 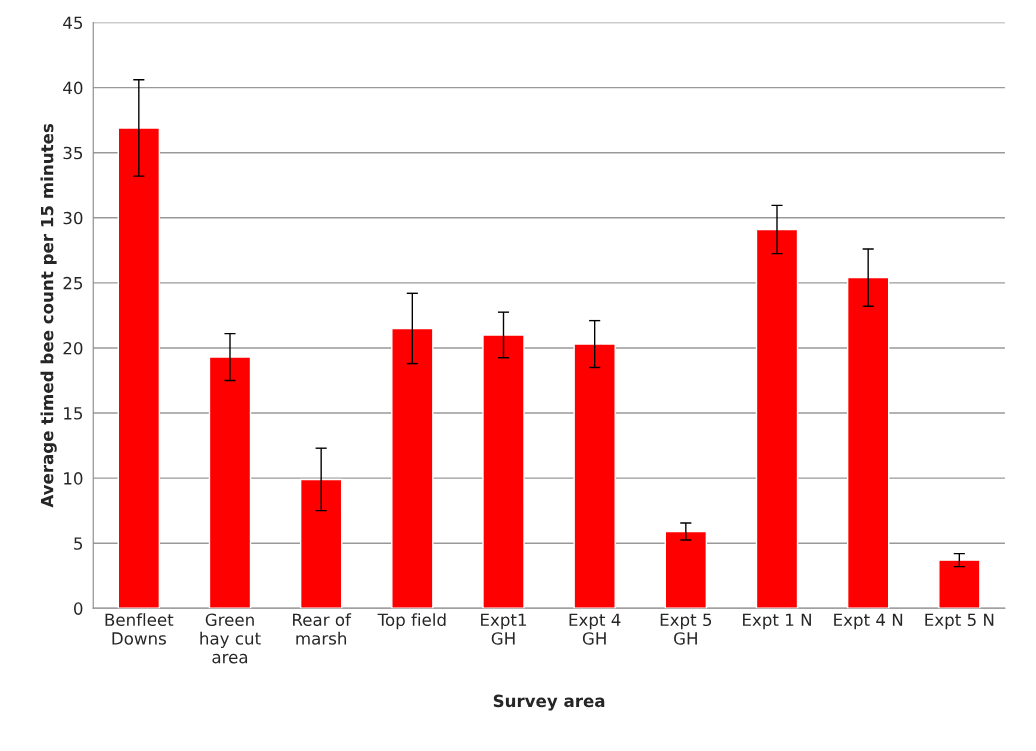 I want to click on y-tick-label: 0, so click(x=78, y=608).